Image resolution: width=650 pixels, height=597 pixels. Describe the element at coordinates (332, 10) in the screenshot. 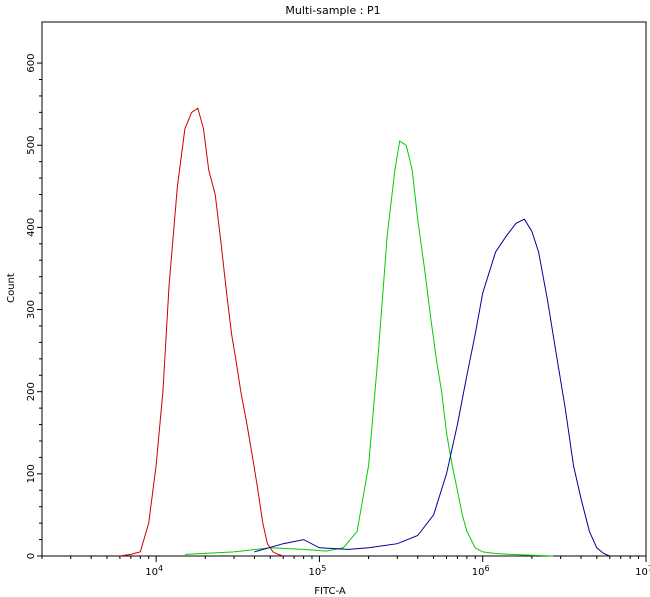

I see `chart-title: Multi-sample : P1` at that location.